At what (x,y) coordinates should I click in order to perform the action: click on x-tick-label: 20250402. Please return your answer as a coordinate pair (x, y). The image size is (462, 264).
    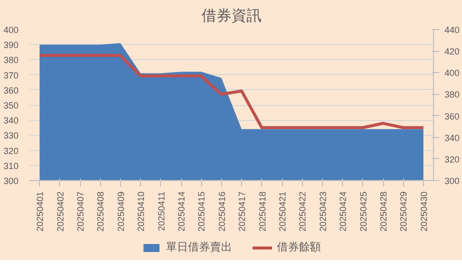
    Looking at the image, I should click on (60, 211).